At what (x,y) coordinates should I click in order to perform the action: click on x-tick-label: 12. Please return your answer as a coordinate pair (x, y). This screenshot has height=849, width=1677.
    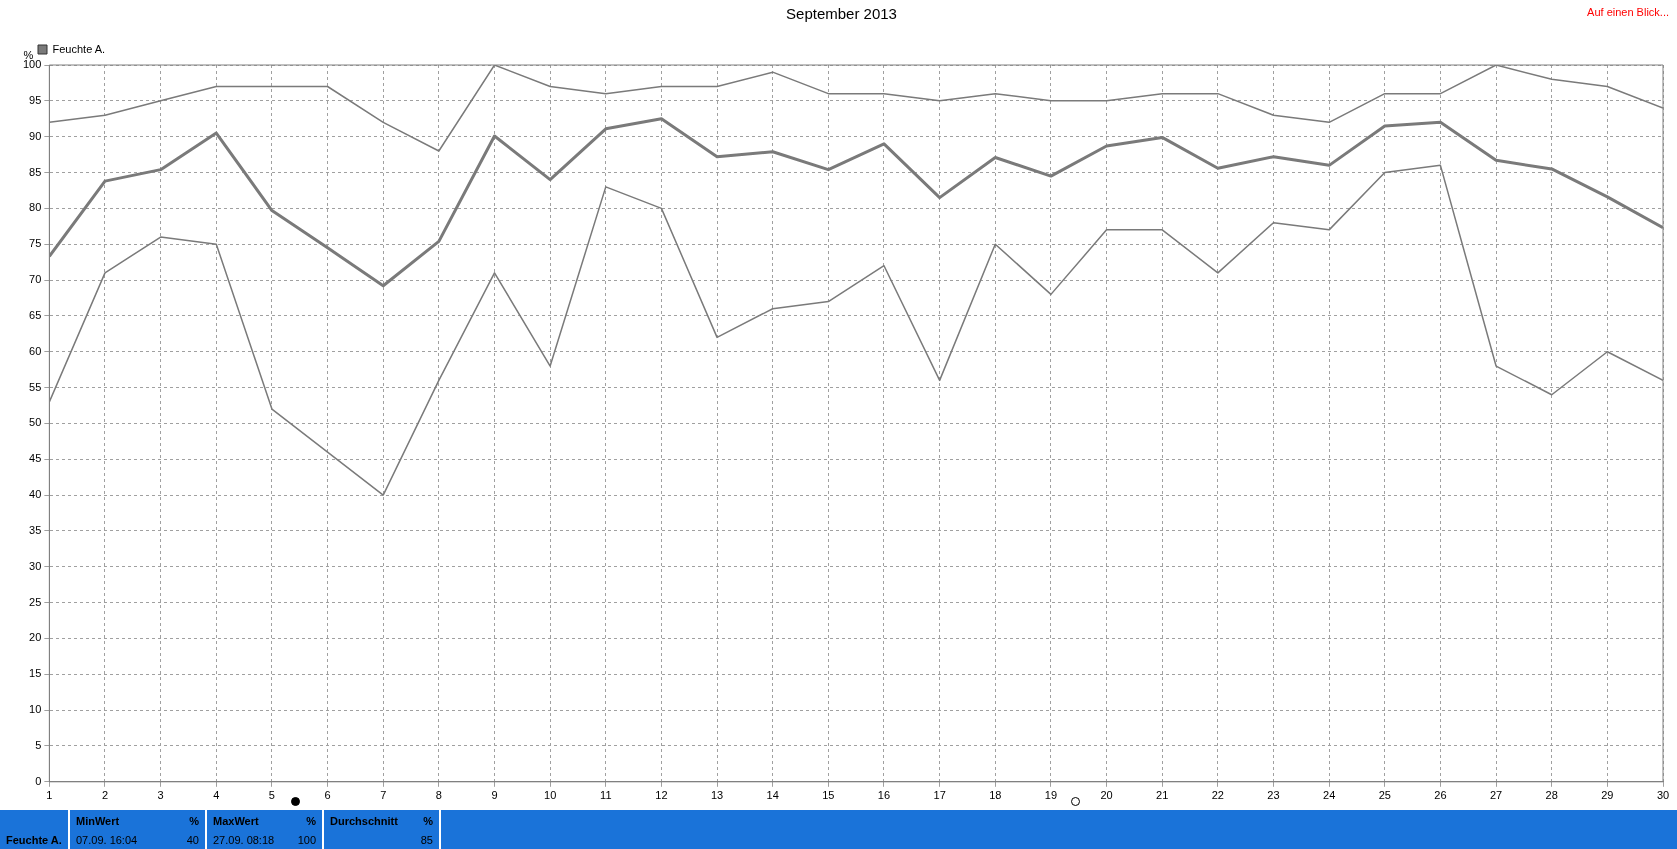
    Looking at the image, I should click on (661, 795).